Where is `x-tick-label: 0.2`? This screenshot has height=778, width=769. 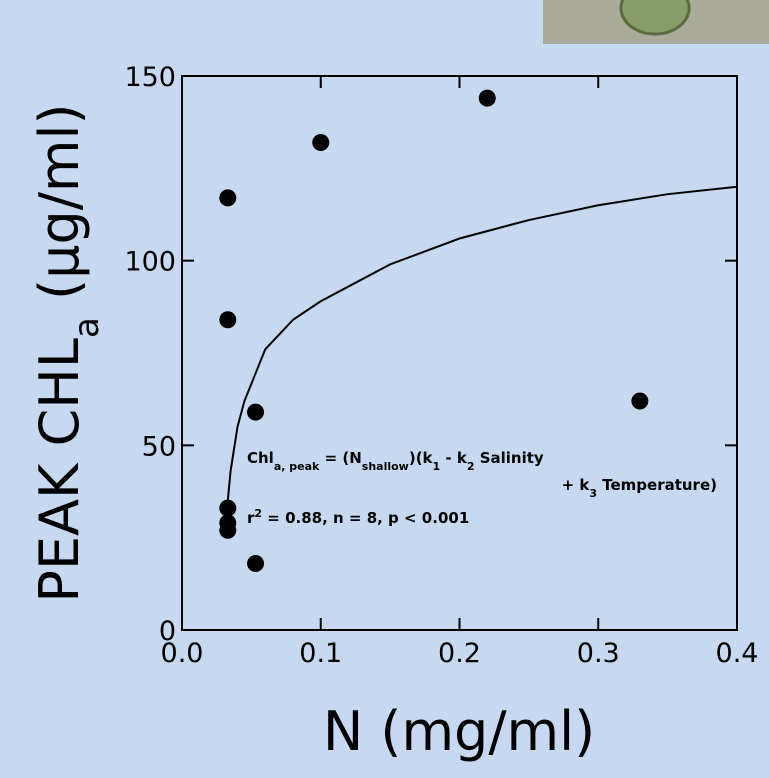
x-tick-label: 0.2 is located at coordinates (459, 653).